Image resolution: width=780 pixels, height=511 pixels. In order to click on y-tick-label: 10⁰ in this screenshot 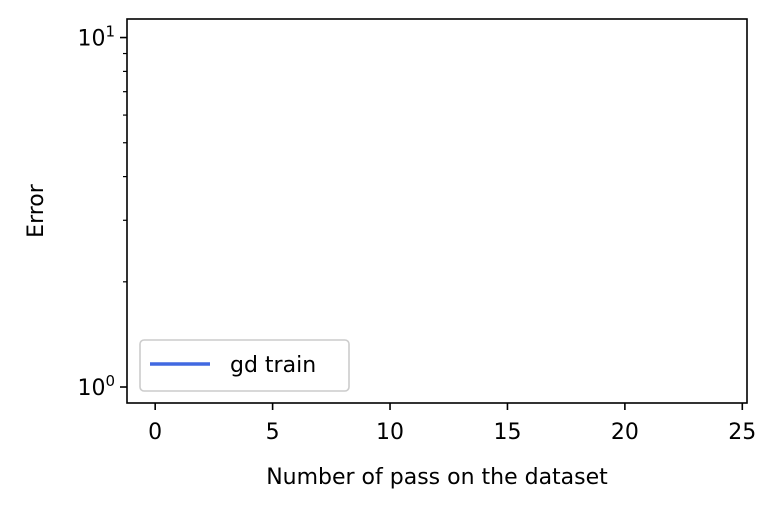, I will do `click(96, 386)`.